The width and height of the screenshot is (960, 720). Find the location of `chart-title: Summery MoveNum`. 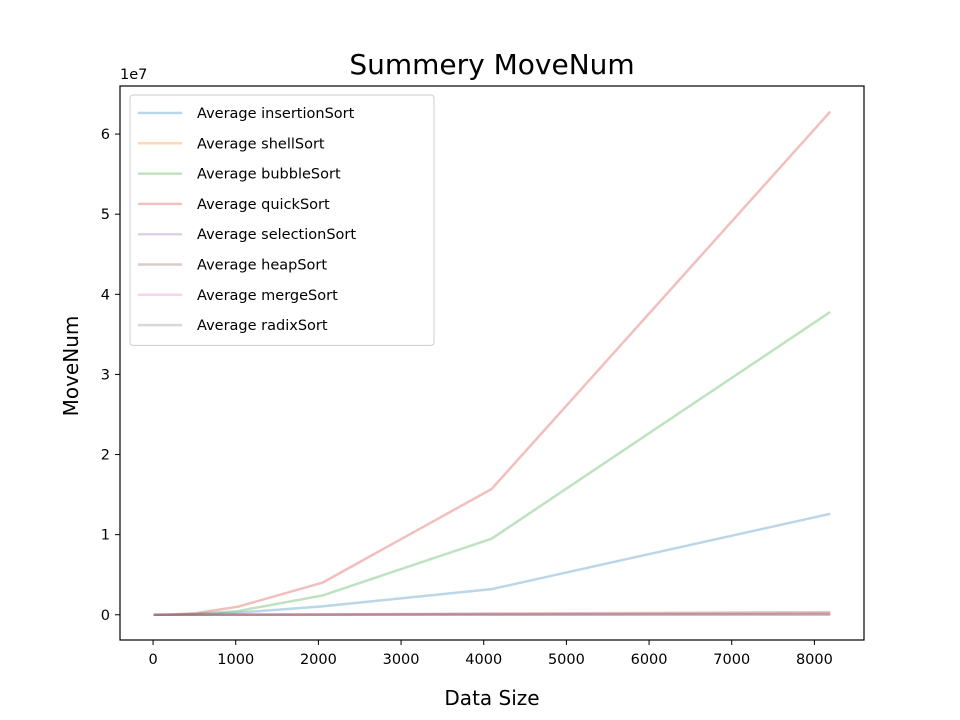

chart-title: Summery MoveNum is located at coordinates (491, 64).